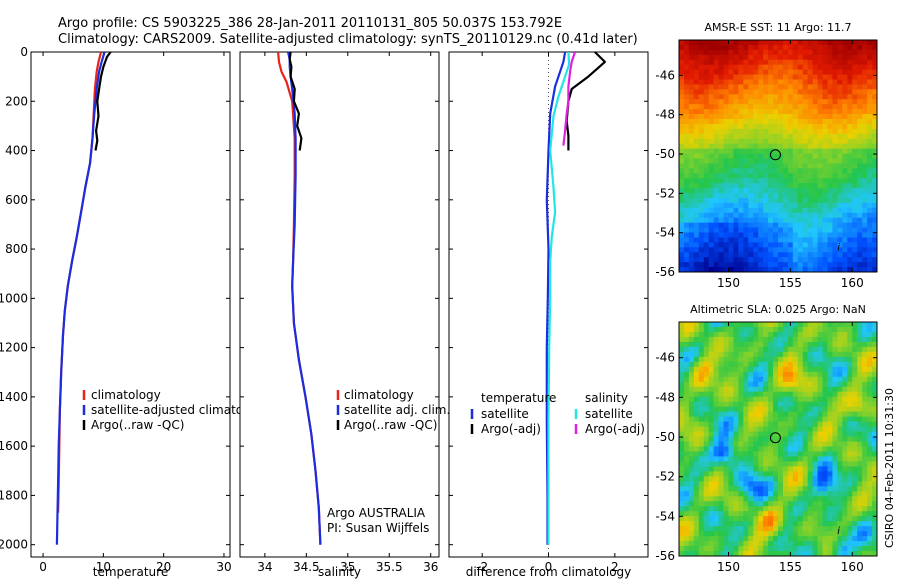 Image resolution: width=900 pixels, height=580 pixels. Describe the element at coordinates (264, 567) in the screenshot. I see `x-tick-label: 34` at that location.